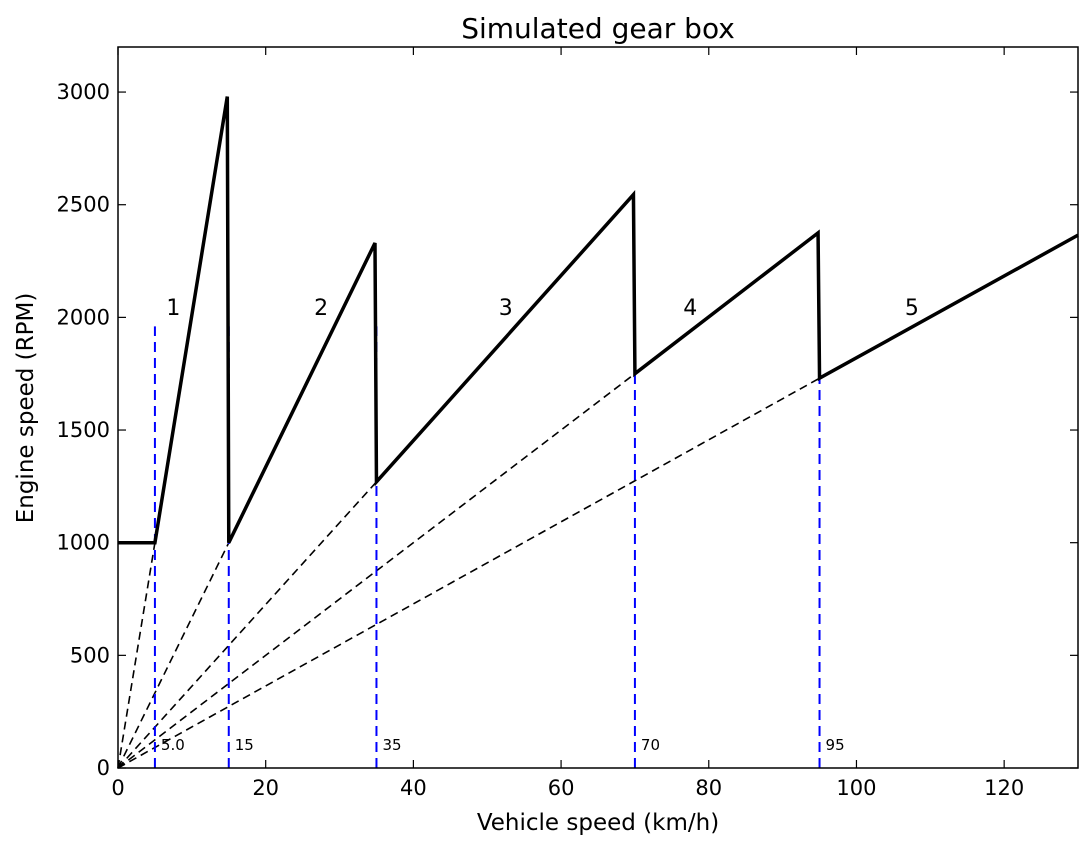  What do you see at coordinates (912, 308) in the screenshot?
I see `gear-label-5: 5` at bounding box center [912, 308].